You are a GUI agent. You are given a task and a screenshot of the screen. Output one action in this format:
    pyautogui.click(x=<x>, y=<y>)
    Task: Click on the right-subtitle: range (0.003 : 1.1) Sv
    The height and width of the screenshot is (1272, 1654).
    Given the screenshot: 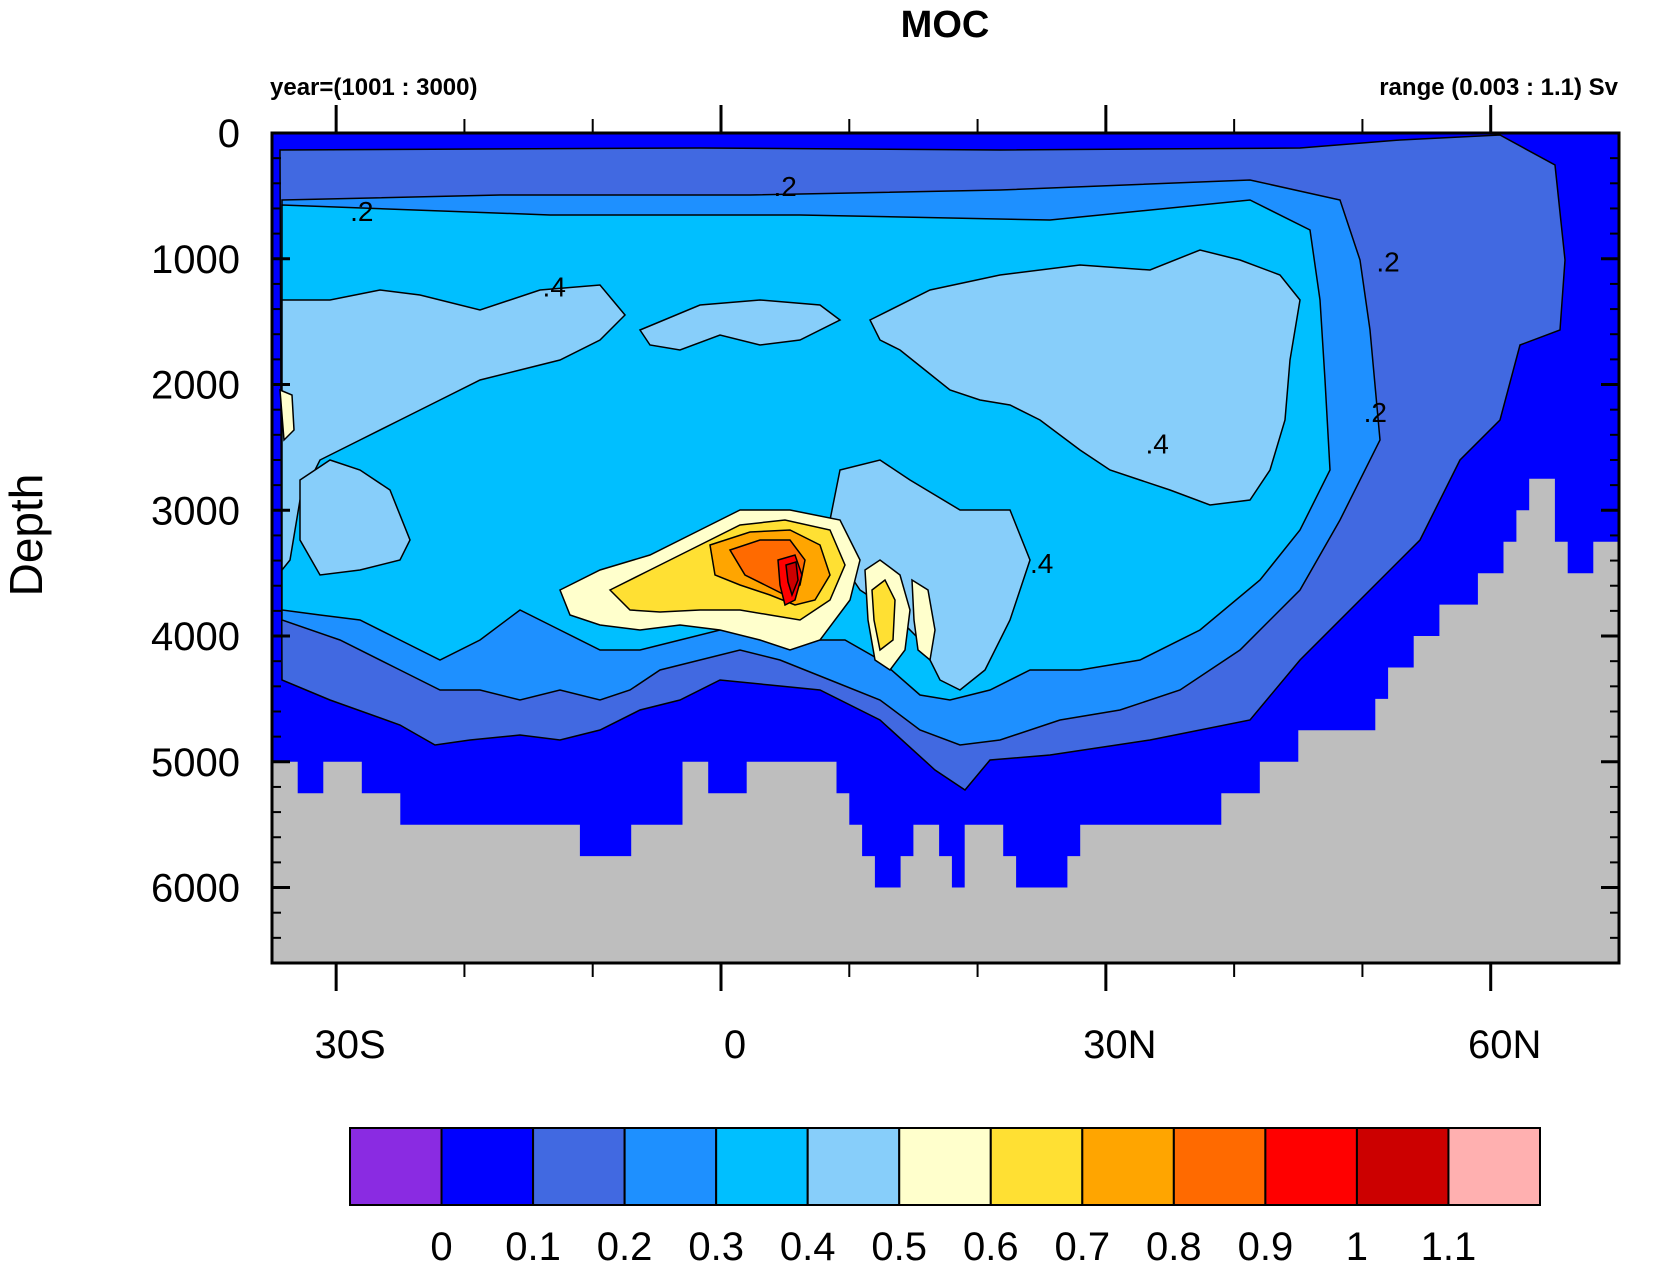 What is the action you would take?
    pyautogui.click(x=1498, y=87)
    